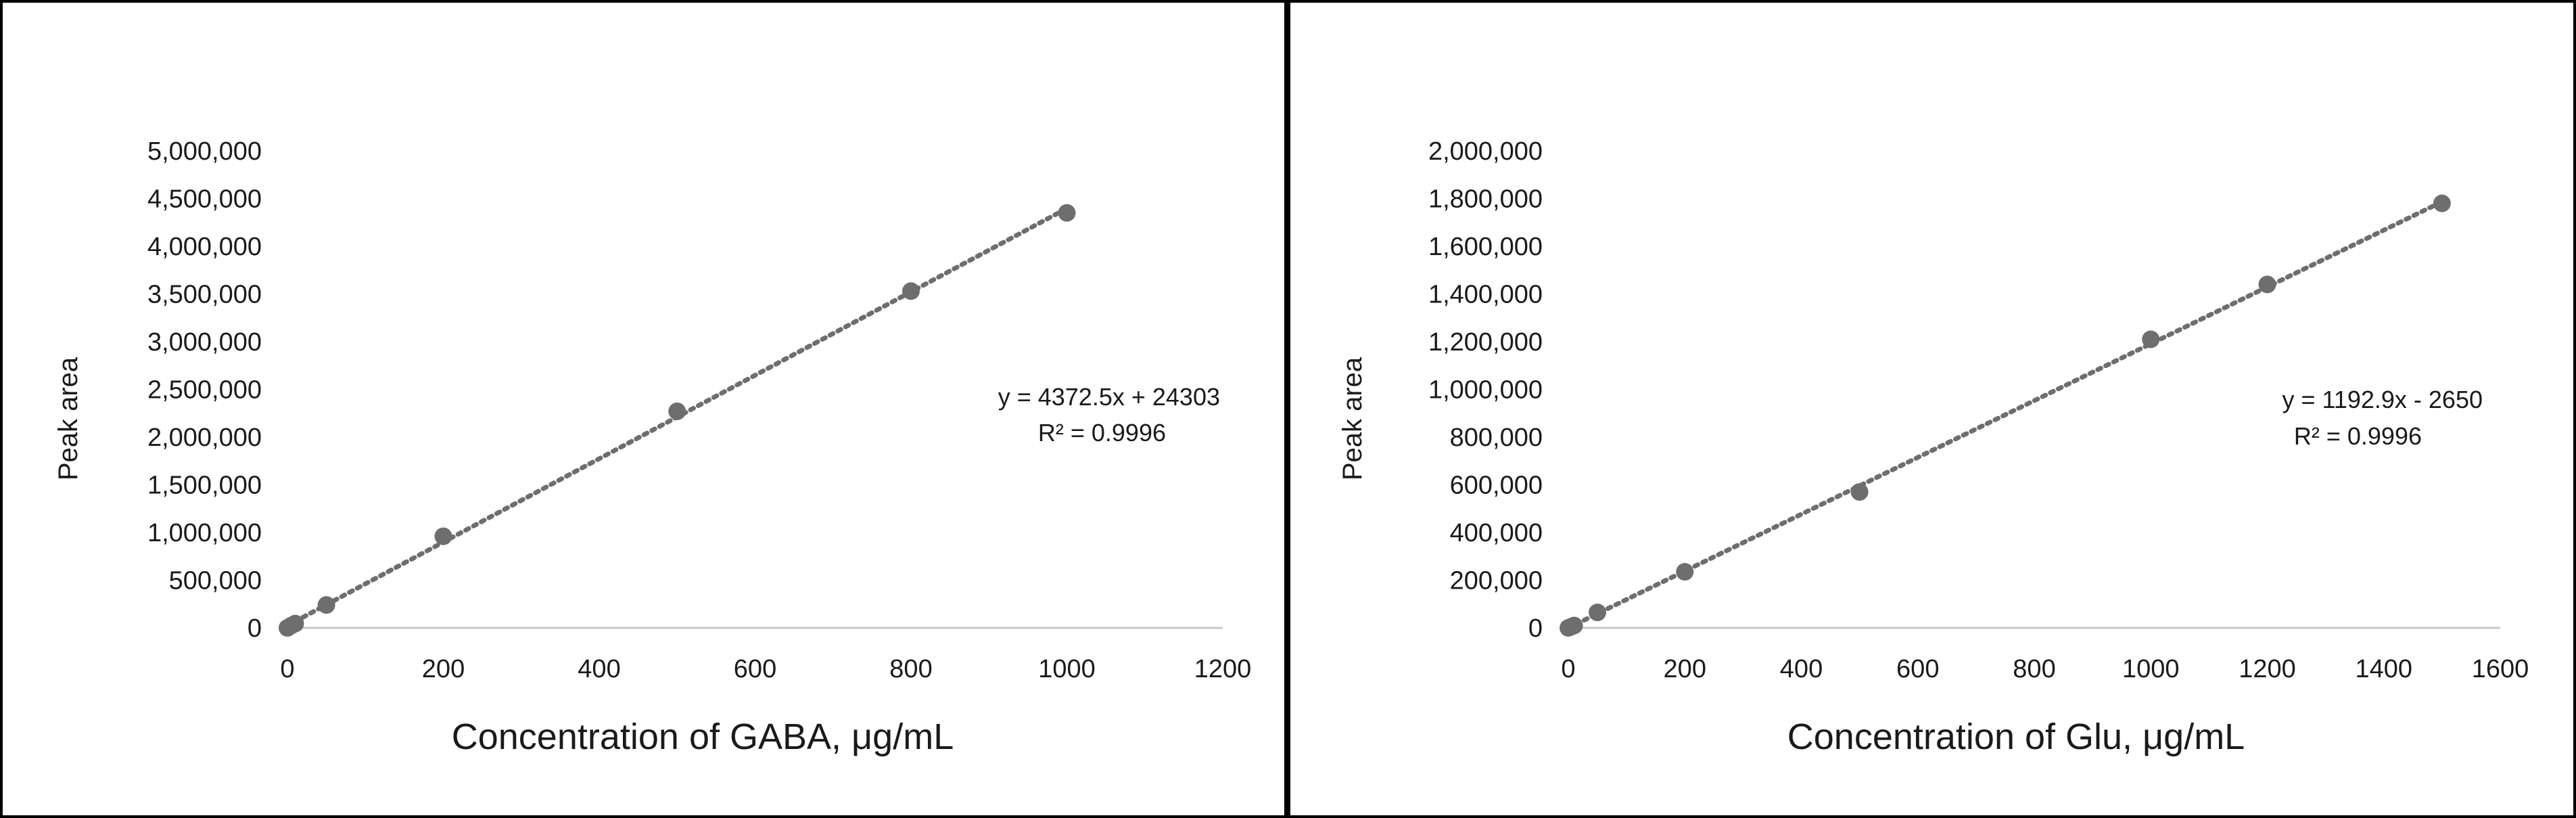 The width and height of the screenshot is (2576, 818). I want to click on trendline-equation: y = 4372.5x + 24303, so click(1109, 397).